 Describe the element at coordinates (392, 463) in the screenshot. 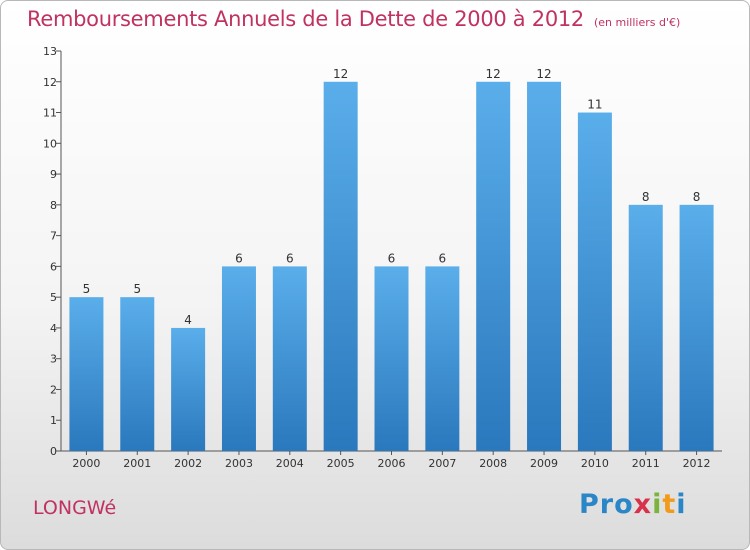

I see `x-tick-label: 2006` at that location.